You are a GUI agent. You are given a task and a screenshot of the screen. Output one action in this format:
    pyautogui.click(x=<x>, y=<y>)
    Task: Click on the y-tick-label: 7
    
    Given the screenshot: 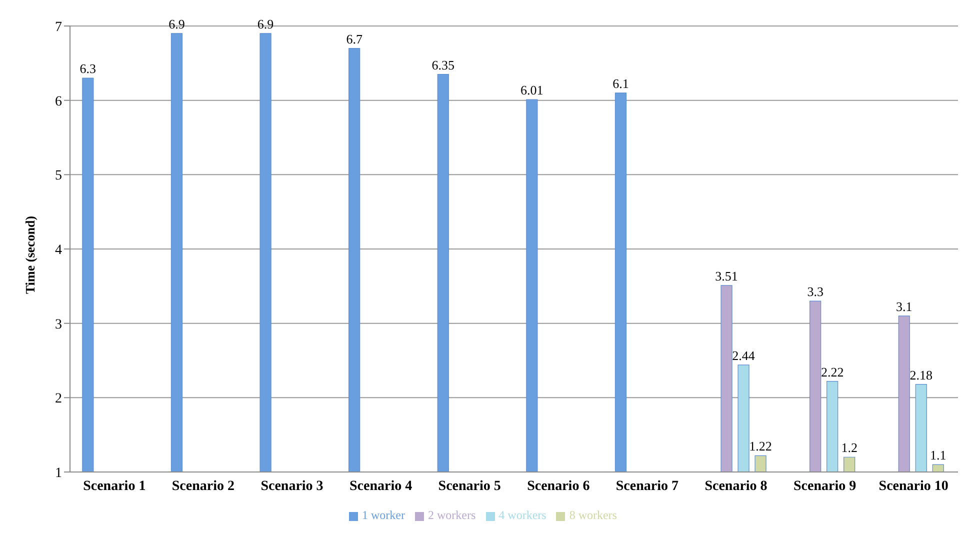 What is the action you would take?
    pyautogui.click(x=58, y=27)
    